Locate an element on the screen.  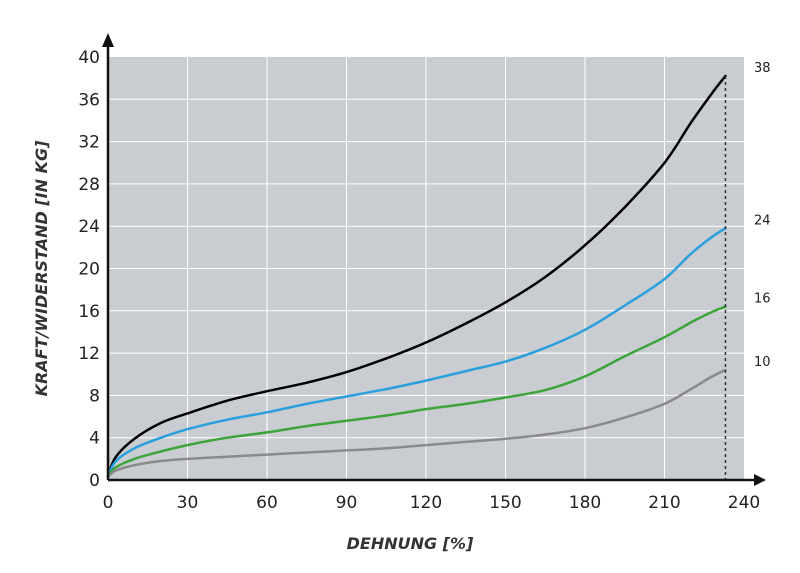
x-tick-label: 240 is located at coordinates (744, 503).